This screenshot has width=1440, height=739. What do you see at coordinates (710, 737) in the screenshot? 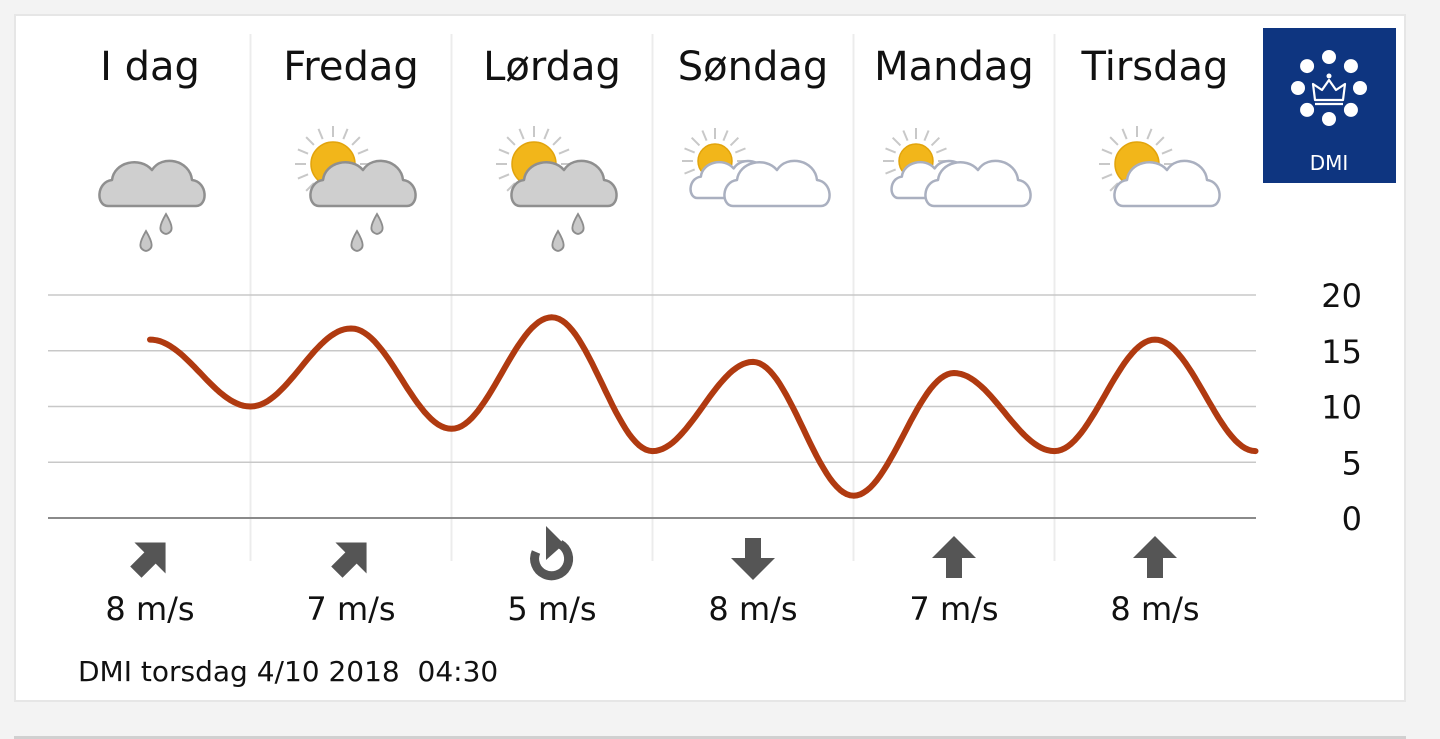
I see `divider` at bounding box center [710, 737].